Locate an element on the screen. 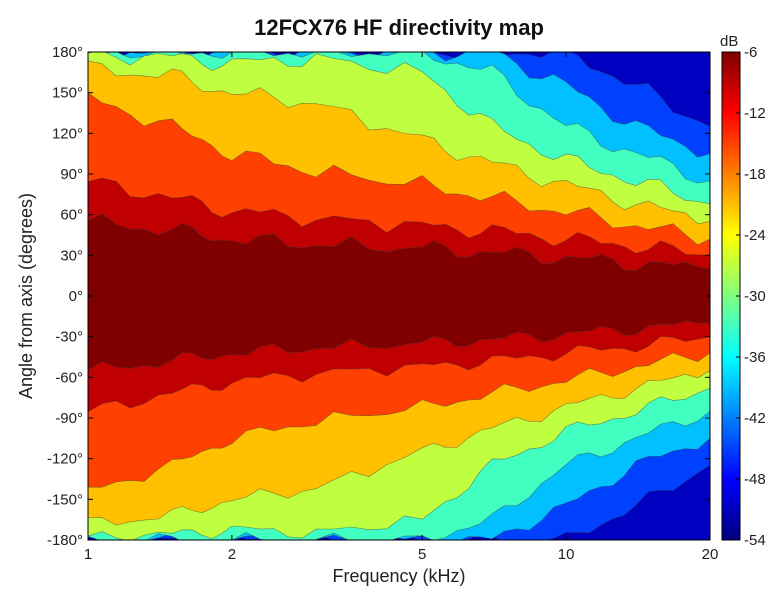 The height and width of the screenshot is (599, 781). y-tick-label: -120° is located at coordinates (65, 459).